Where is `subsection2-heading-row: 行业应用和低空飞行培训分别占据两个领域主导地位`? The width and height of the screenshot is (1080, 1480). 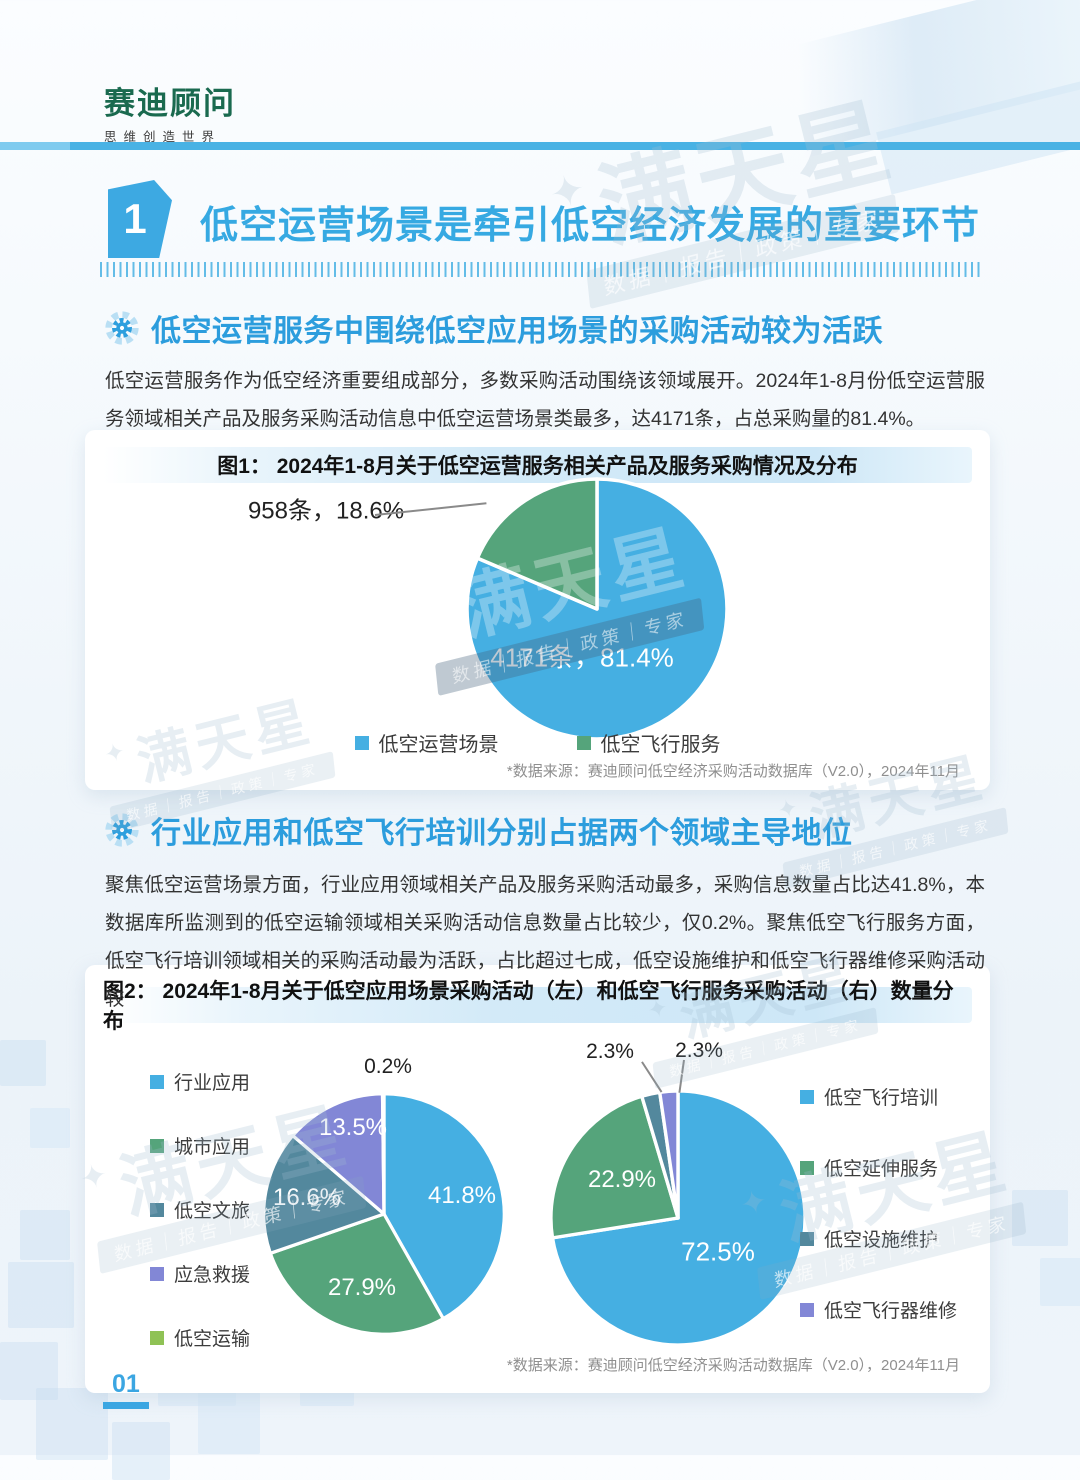 subsection2-heading-row: 行业应用和低空飞行培训分别占据两个领域主导地位 is located at coordinates (478, 830).